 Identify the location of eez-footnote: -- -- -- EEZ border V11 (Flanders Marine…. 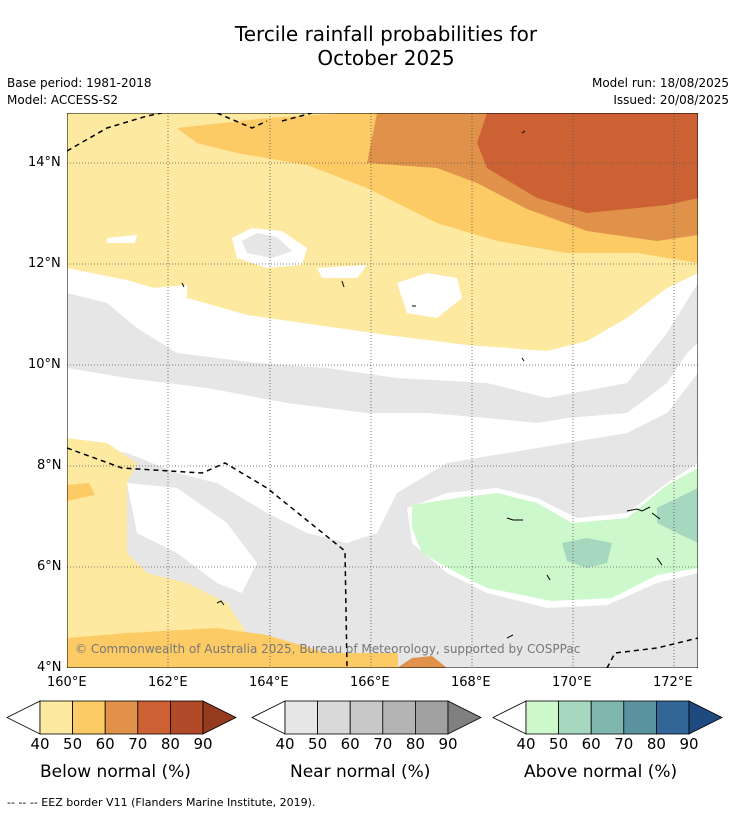
(161, 802).